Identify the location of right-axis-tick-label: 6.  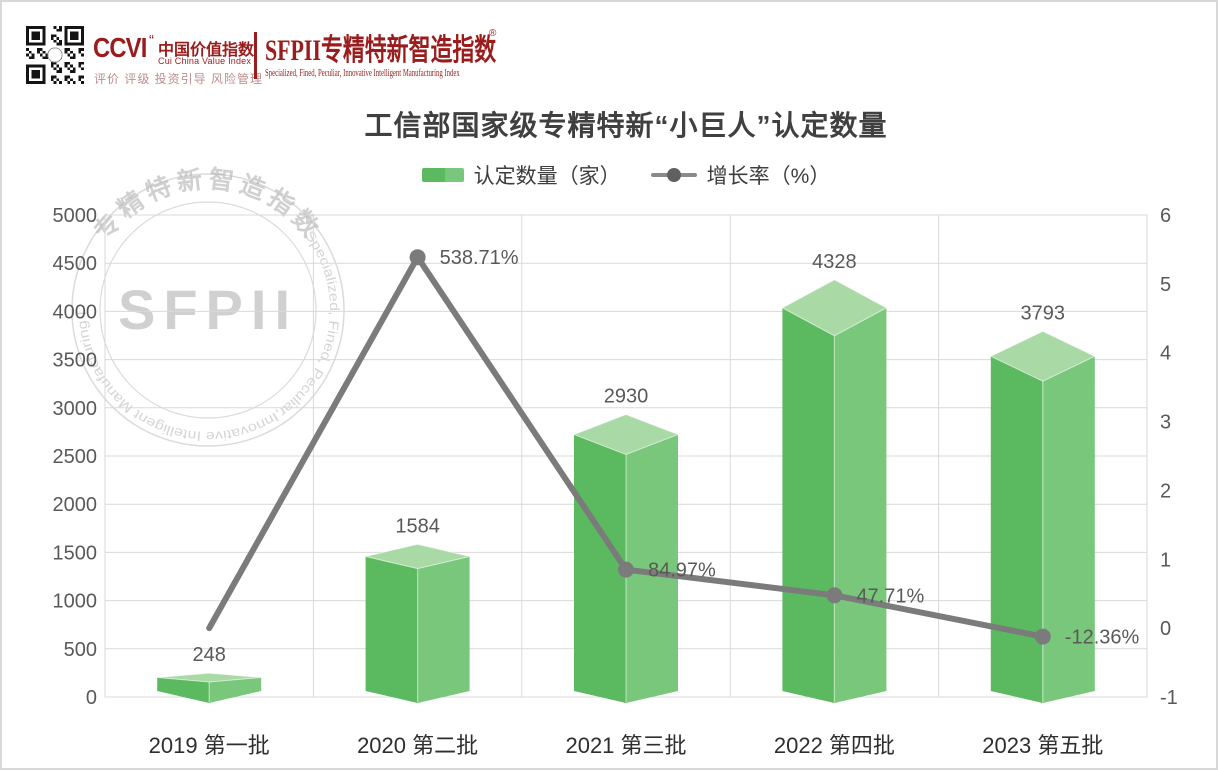
(1165, 216).